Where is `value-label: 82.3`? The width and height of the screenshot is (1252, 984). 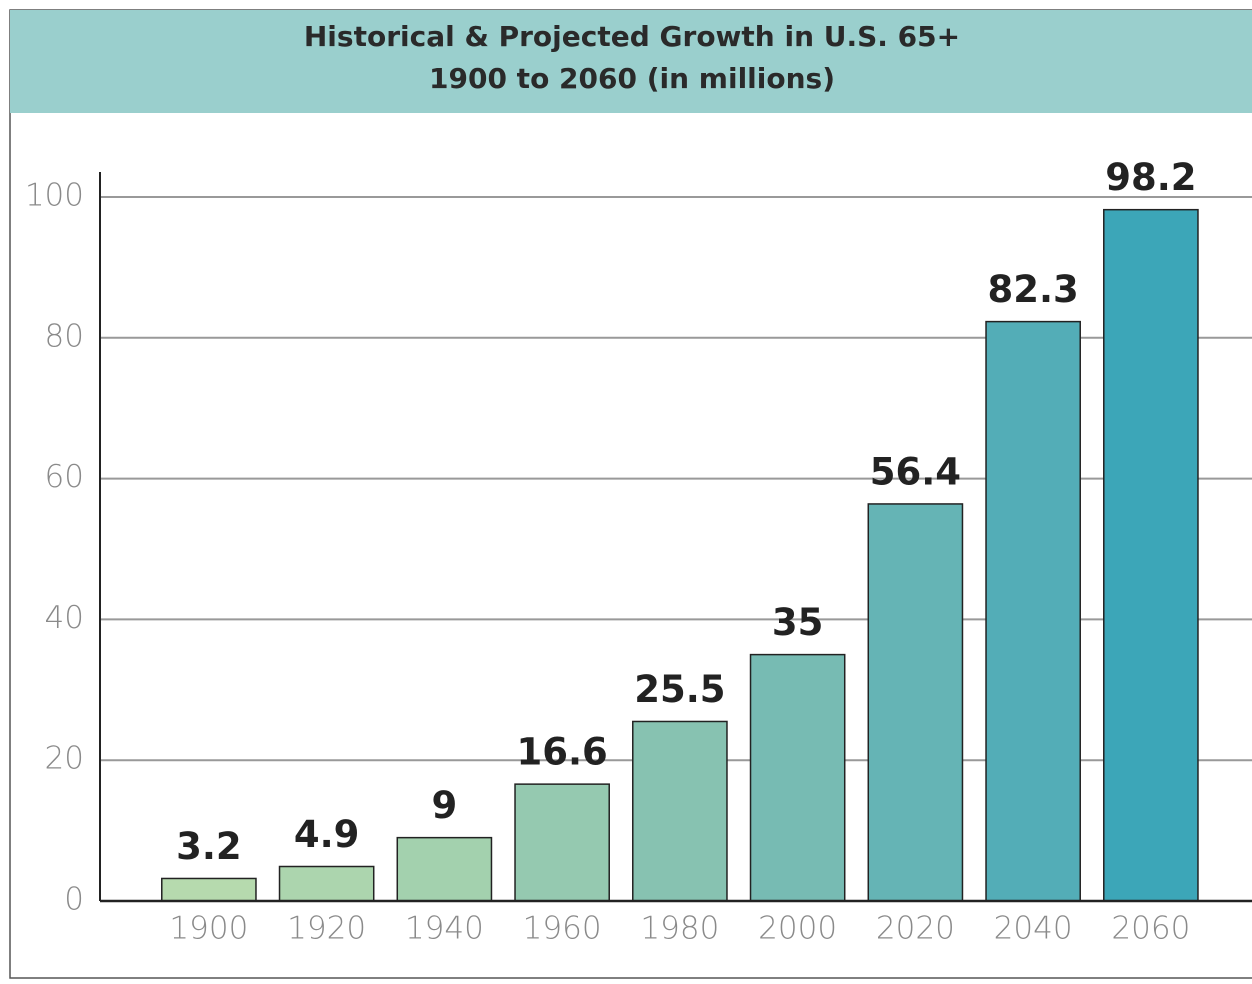 value-label: 82.3 is located at coordinates (1032, 289).